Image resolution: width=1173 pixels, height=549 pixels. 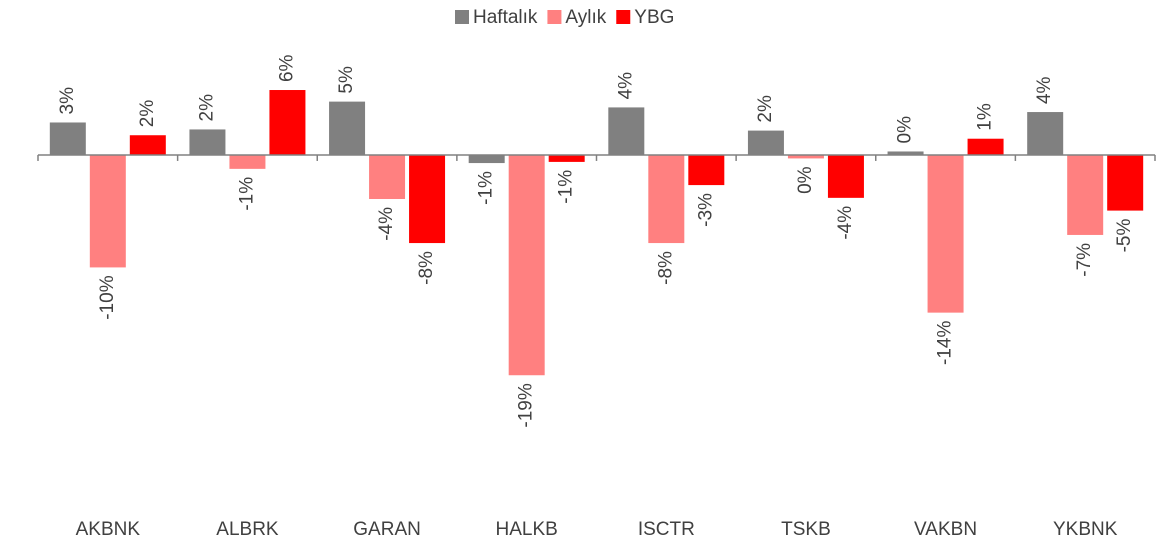 What do you see at coordinates (107, 297) in the screenshot?
I see `data-label: -10%` at bounding box center [107, 297].